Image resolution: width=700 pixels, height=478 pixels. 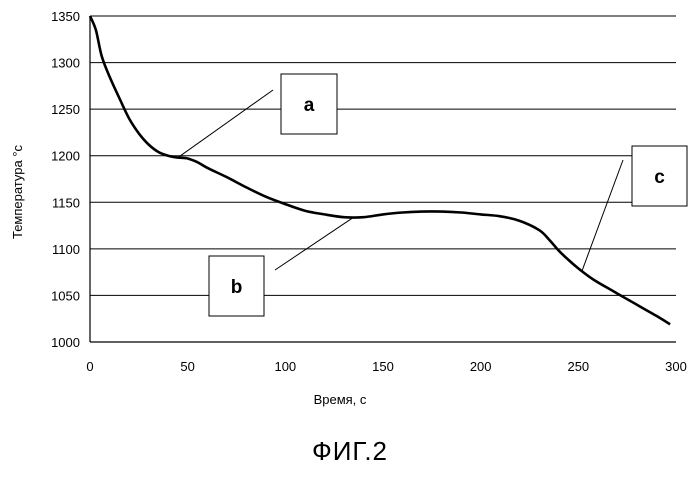 I want to click on x-tick-labels: 0 50 100 150 200 250 300, so click(x=386, y=366).